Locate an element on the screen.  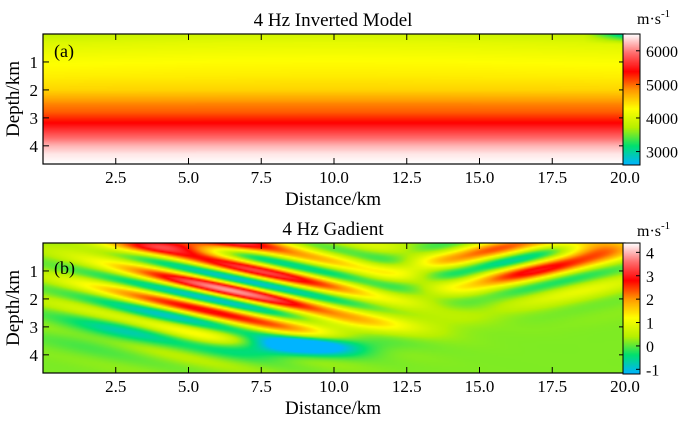
colorbar-tick-label: 1 is located at coordinates (650, 324).